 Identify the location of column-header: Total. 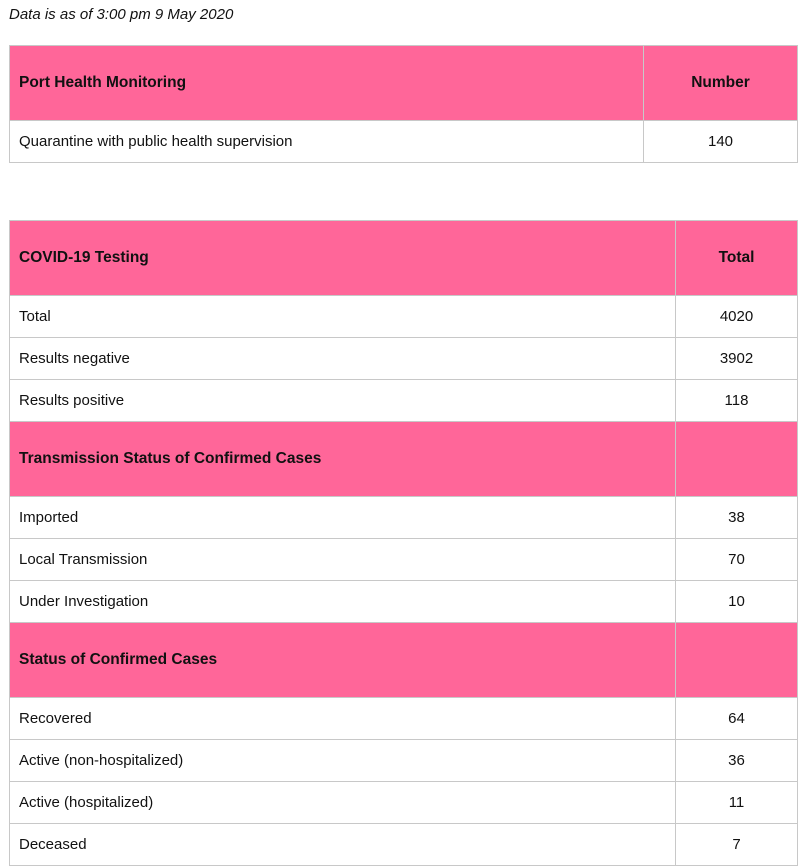
(736, 258).